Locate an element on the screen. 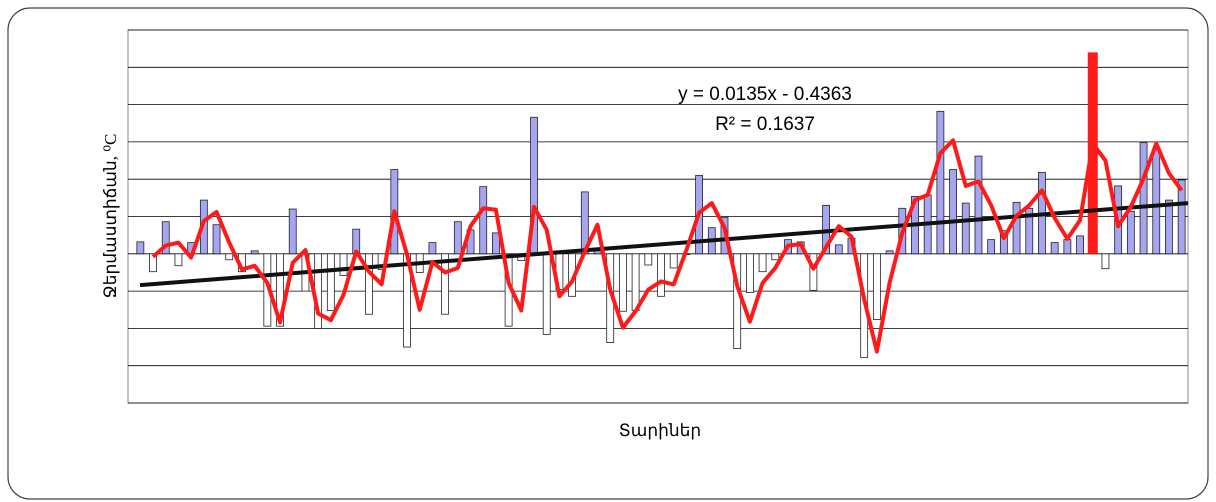 This screenshot has width=1216, height=502. r-squared: R² = 0.1637 is located at coordinates (765, 124).